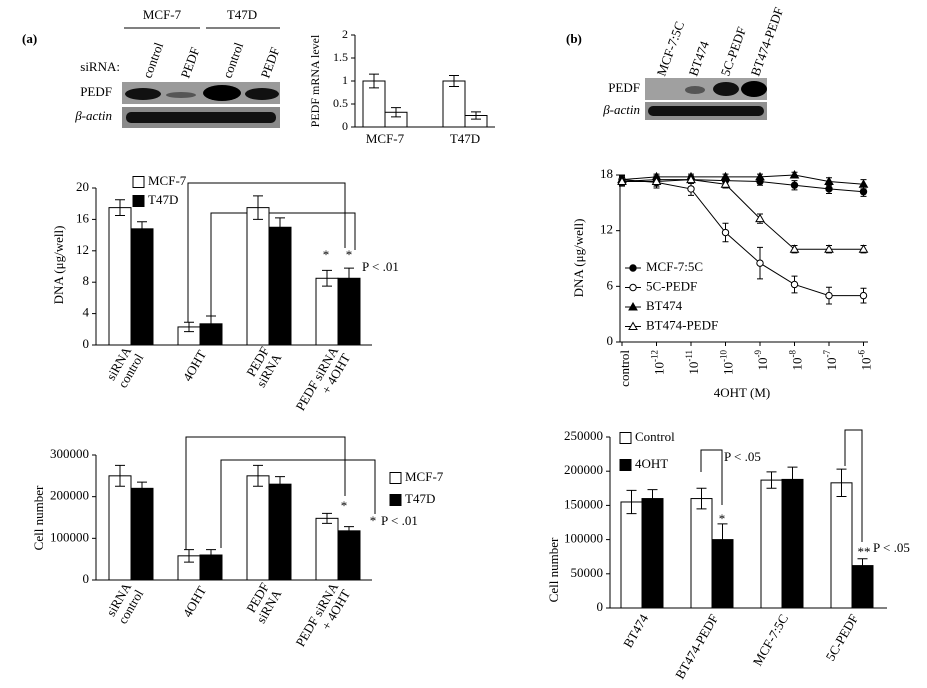 The width and height of the screenshot is (927, 688). What do you see at coordinates (315, 80) in the screenshot?
I see `y-axis-label: PEDF mRNA level` at bounding box center [315, 80].